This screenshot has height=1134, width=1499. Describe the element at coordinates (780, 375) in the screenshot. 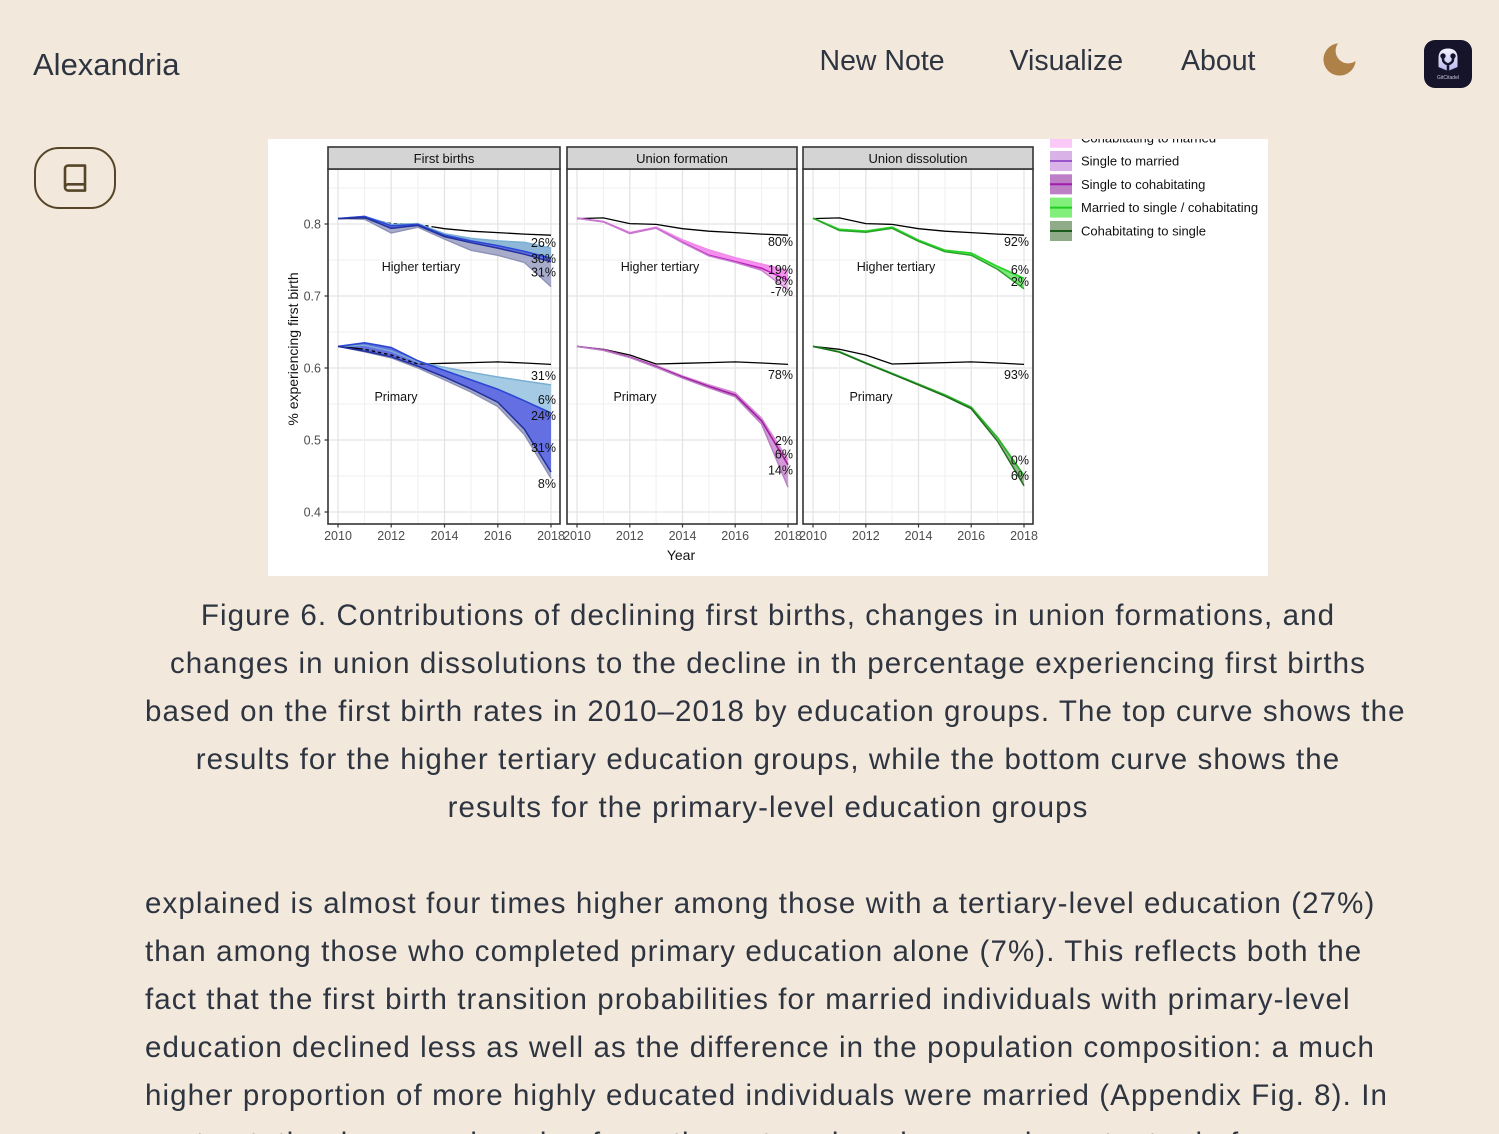

I see `svg-text: 78%` at that location.